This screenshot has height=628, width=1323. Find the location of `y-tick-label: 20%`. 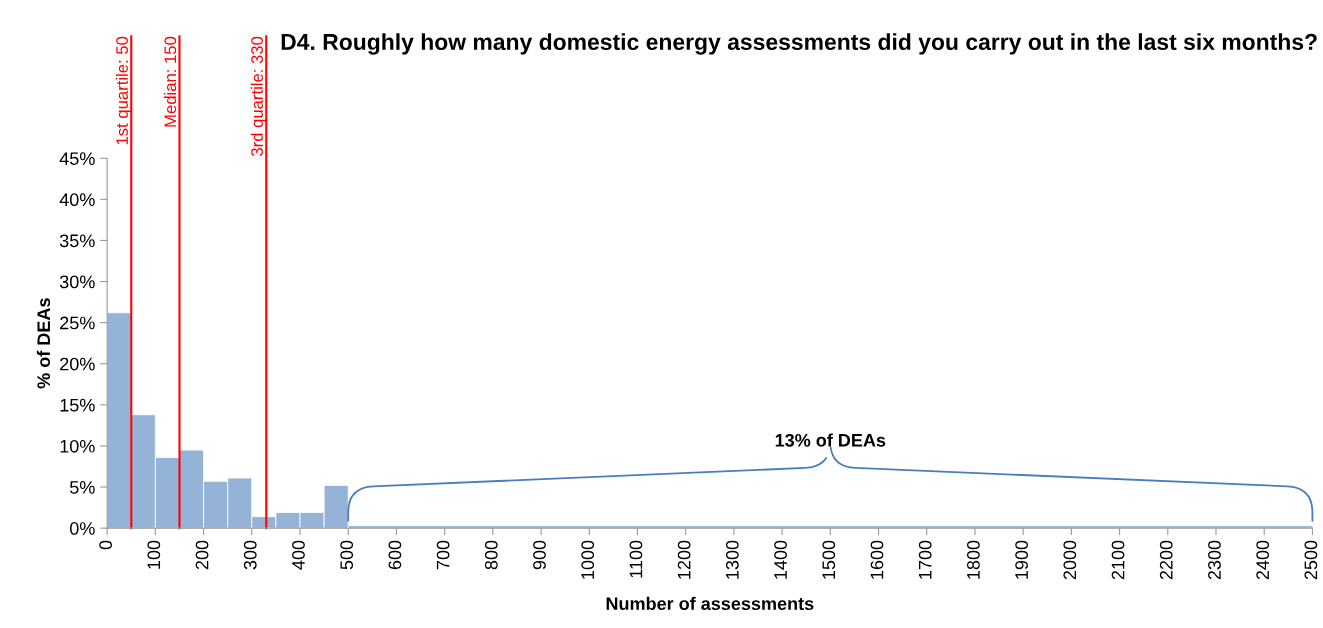

y-tick-label: 20% is located at coordinates (77, 364).